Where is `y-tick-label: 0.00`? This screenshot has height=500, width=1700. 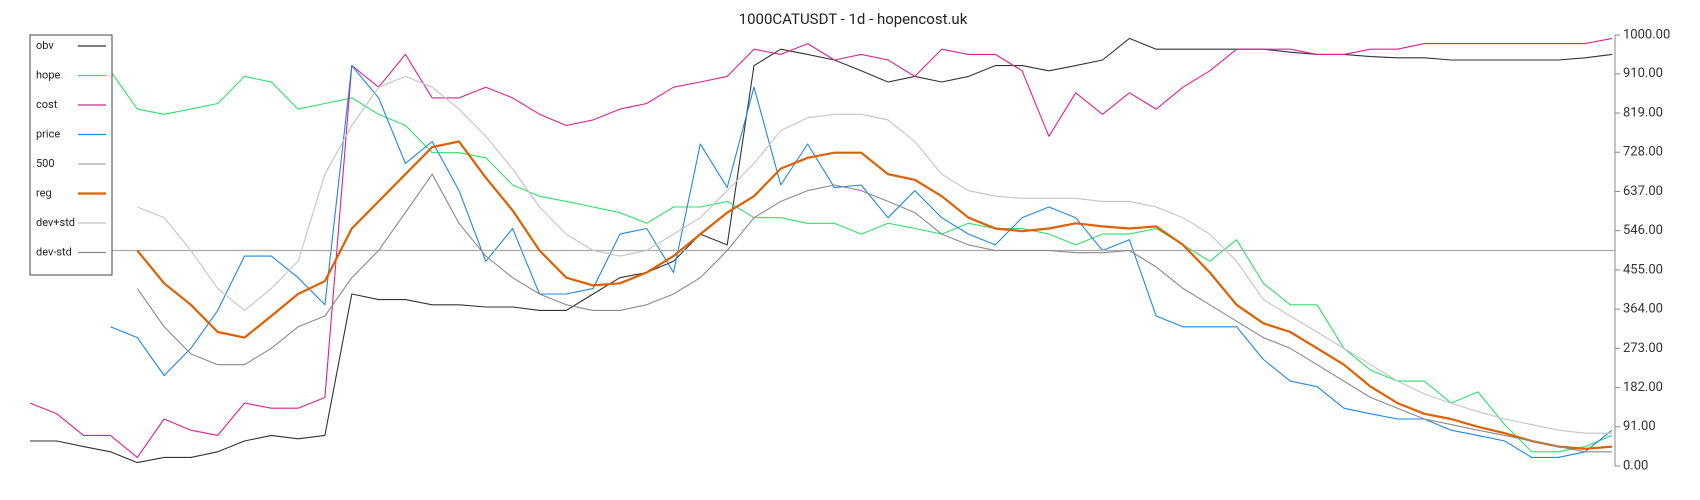
y-tick-label: 0.00 is located at coordinates (1635, 465).